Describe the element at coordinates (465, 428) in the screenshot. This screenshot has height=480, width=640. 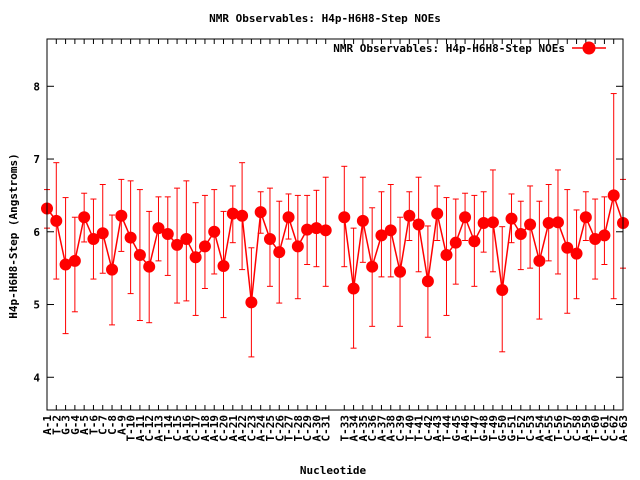
I see `x-tick-label: A-46` at that location.